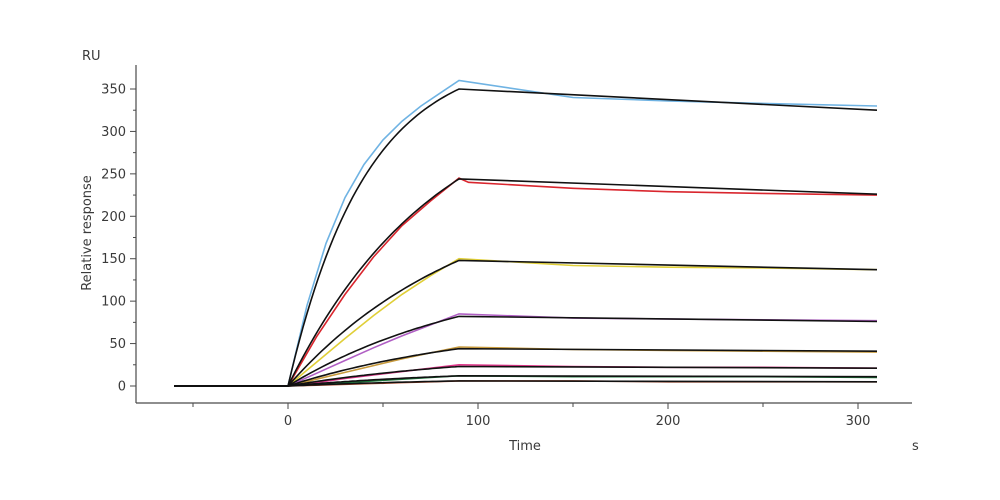  Describe the element at coordinates (858, 421) in the screenshot. I see `x-tick-label: 300` at that location.